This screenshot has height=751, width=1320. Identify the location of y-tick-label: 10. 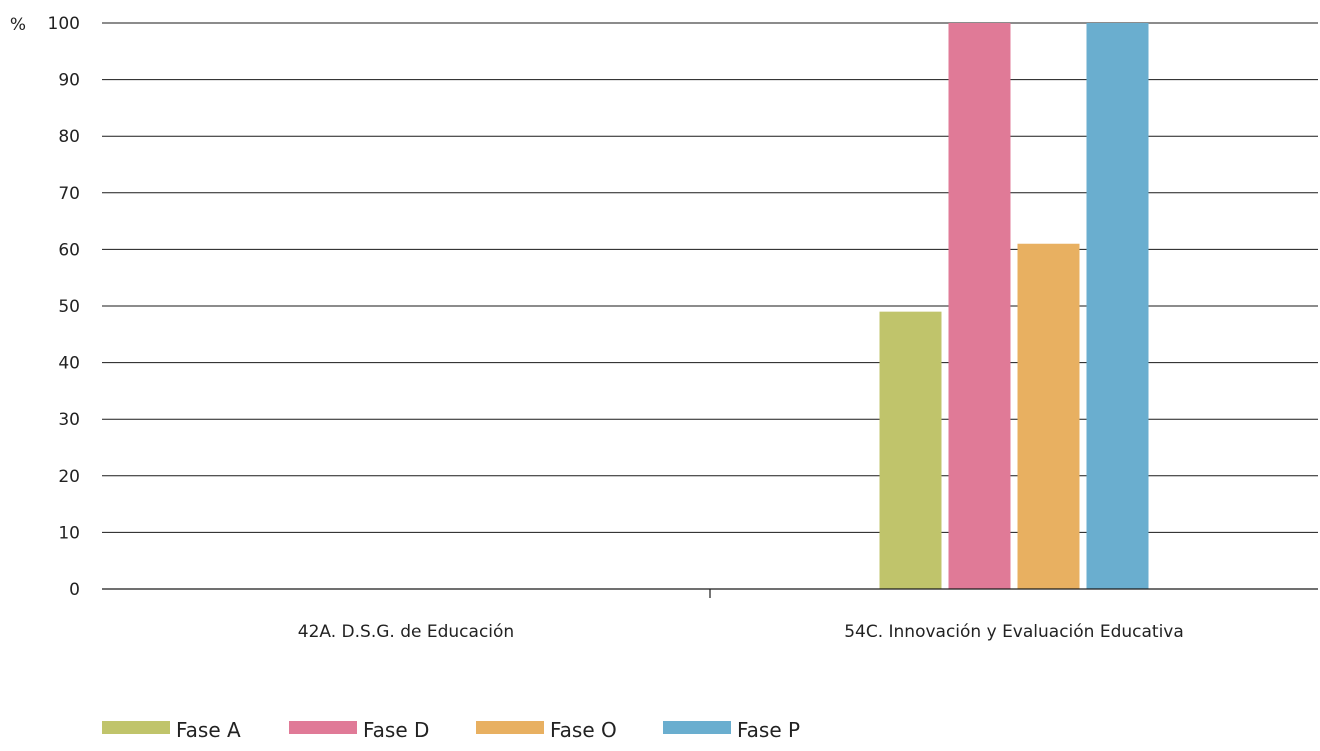
(69, 533).